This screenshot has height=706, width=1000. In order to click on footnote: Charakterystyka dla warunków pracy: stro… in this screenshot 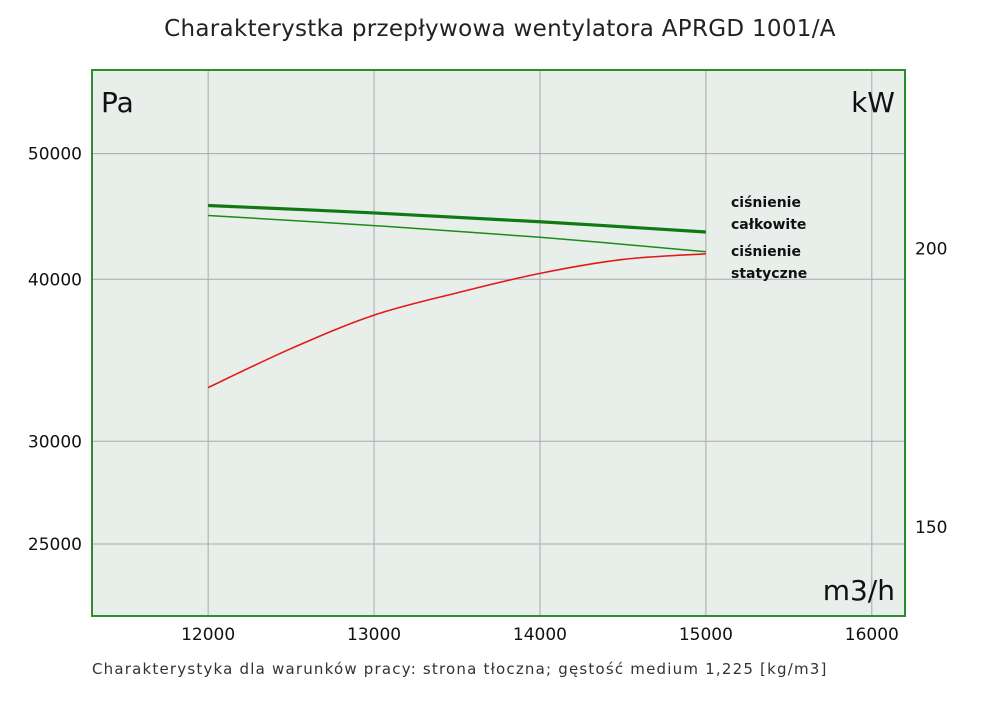, I will do `click(460, 669)`.